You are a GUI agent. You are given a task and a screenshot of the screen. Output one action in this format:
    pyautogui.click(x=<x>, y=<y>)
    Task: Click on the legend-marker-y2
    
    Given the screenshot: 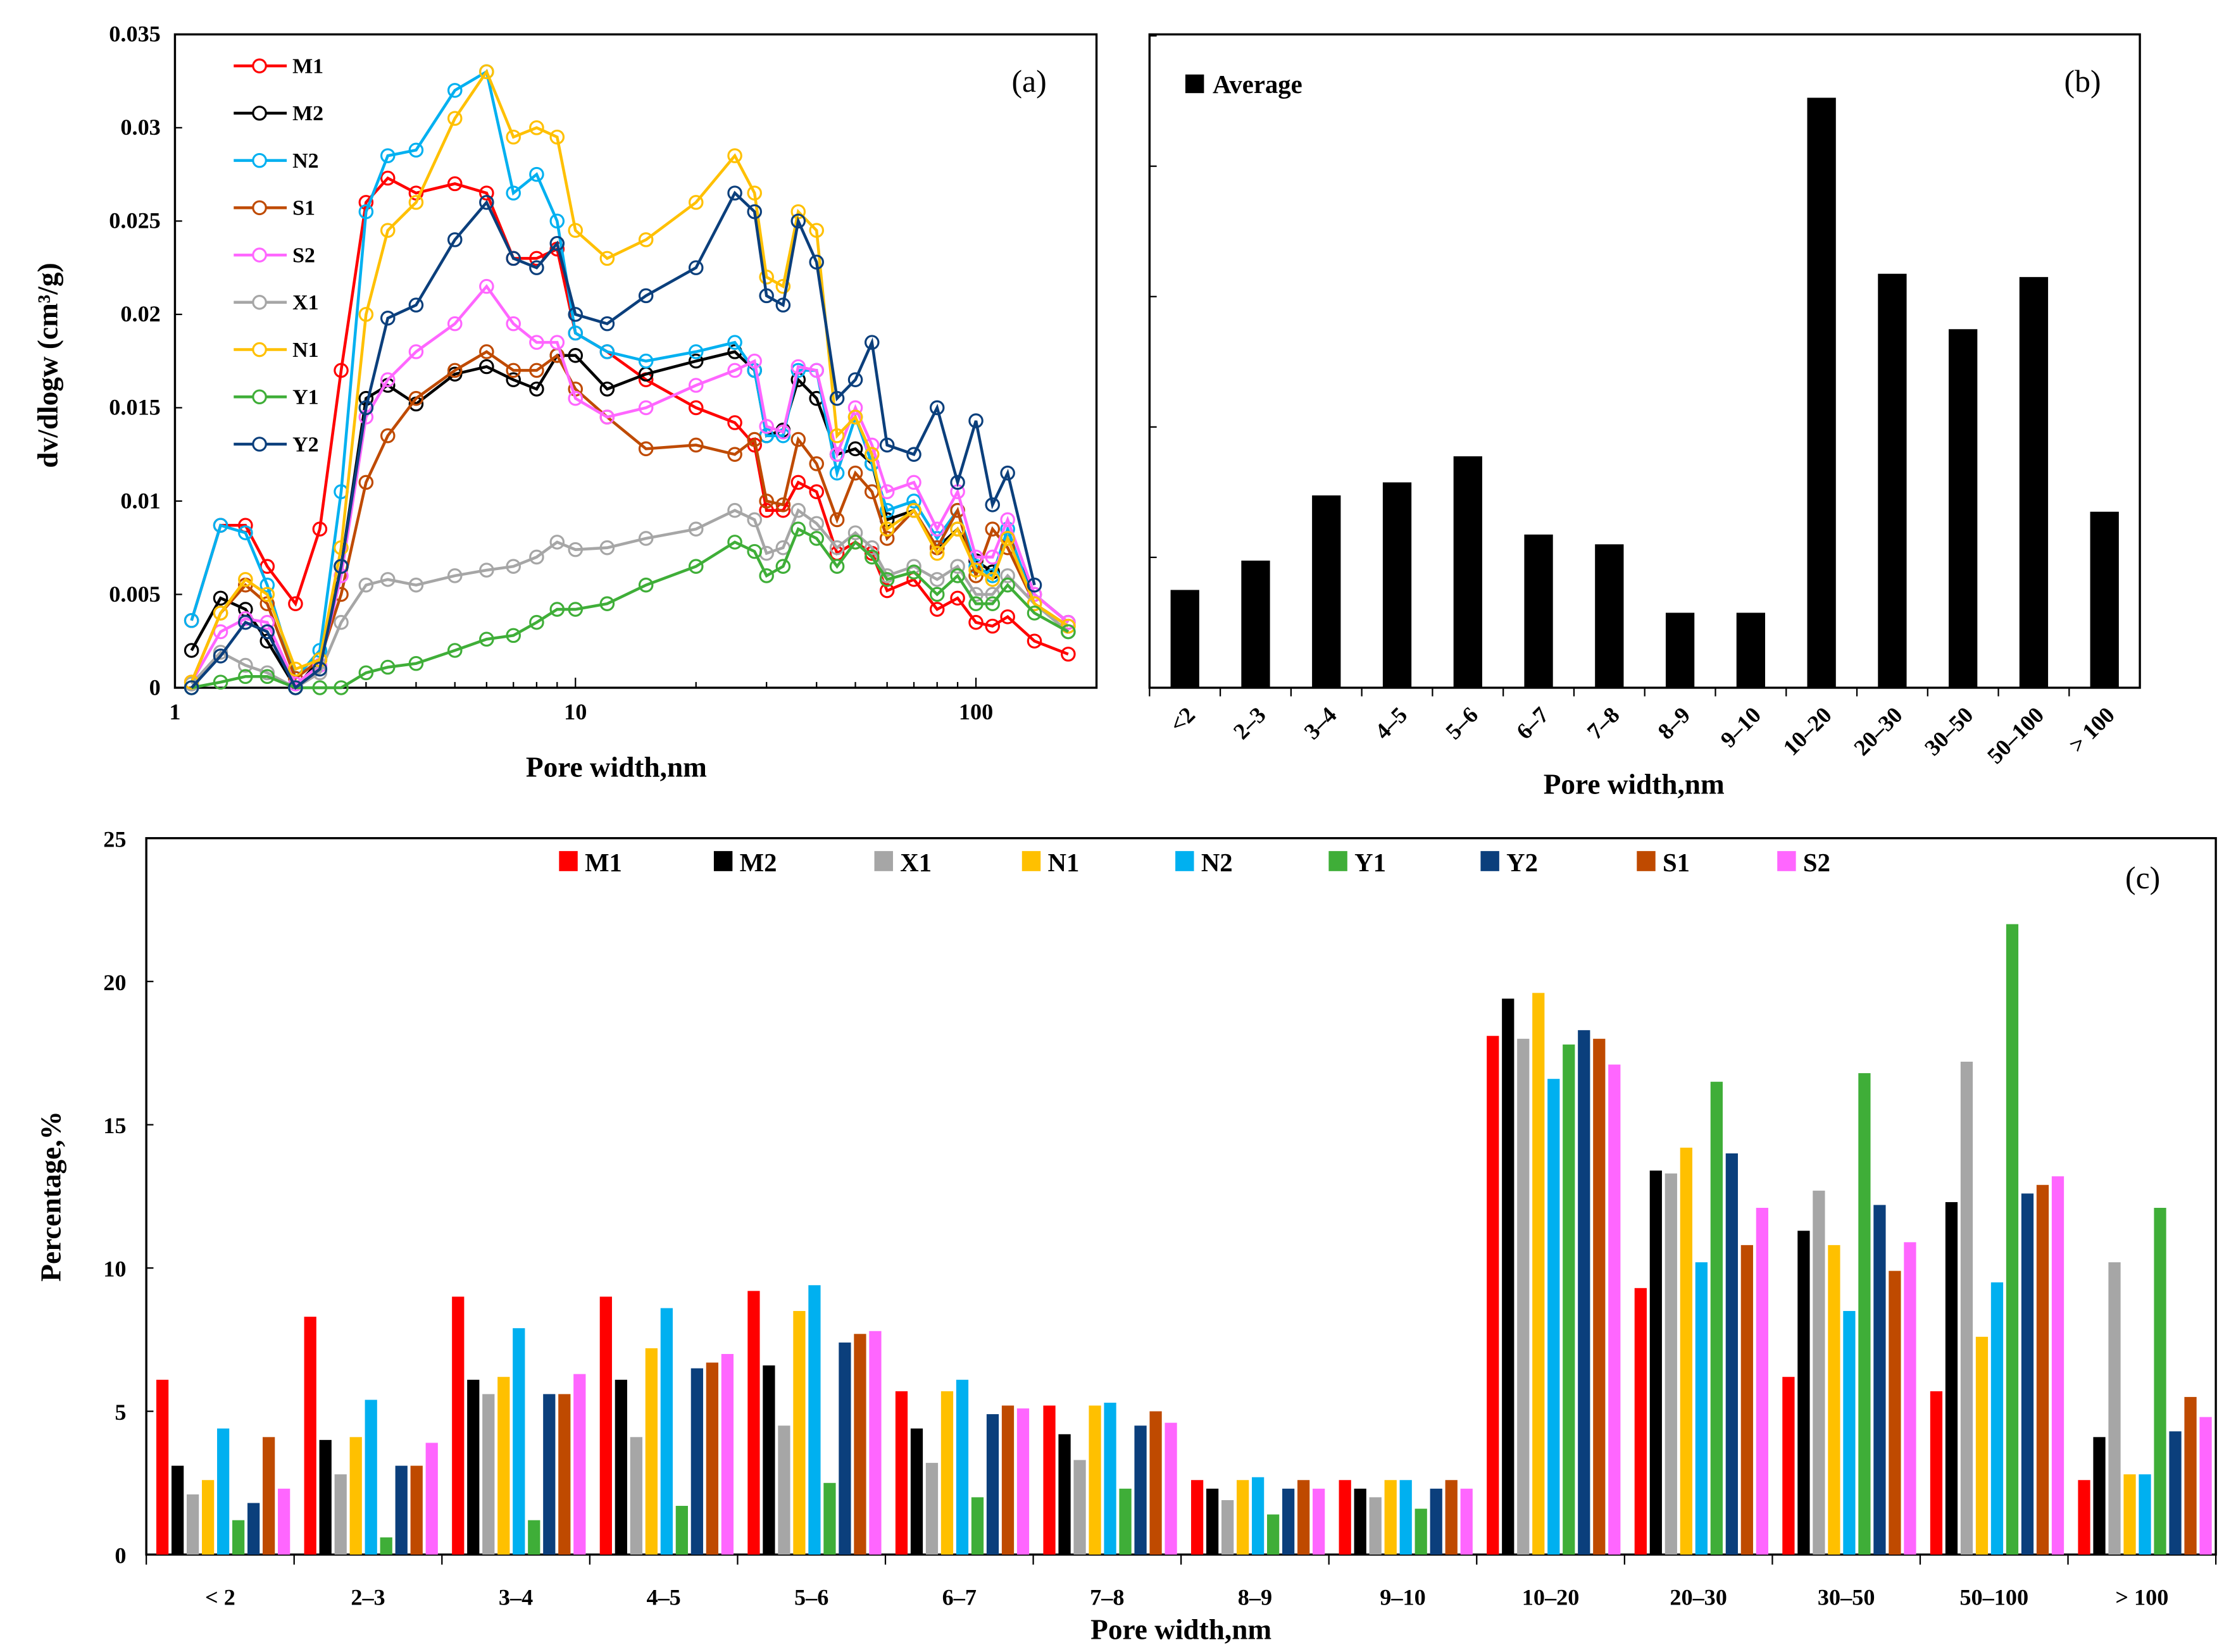 What is the action you would take?
    pyautogui.click(x=260, y=444)
    